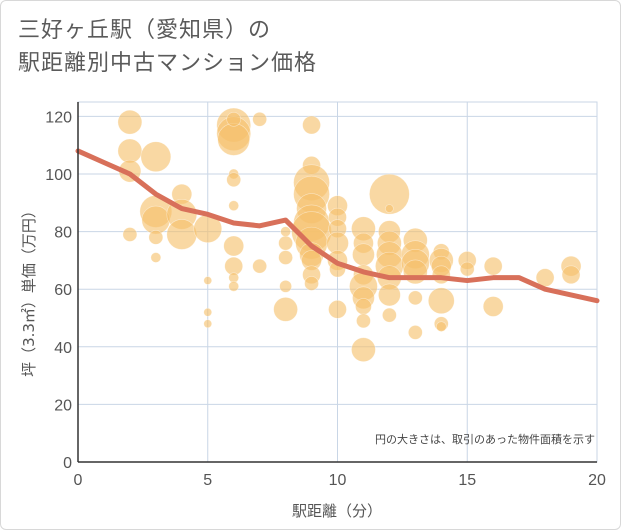  I want to click on chart-annotation: 円の大きさは、取引のあった物件面積を示す, so click(485, 439).